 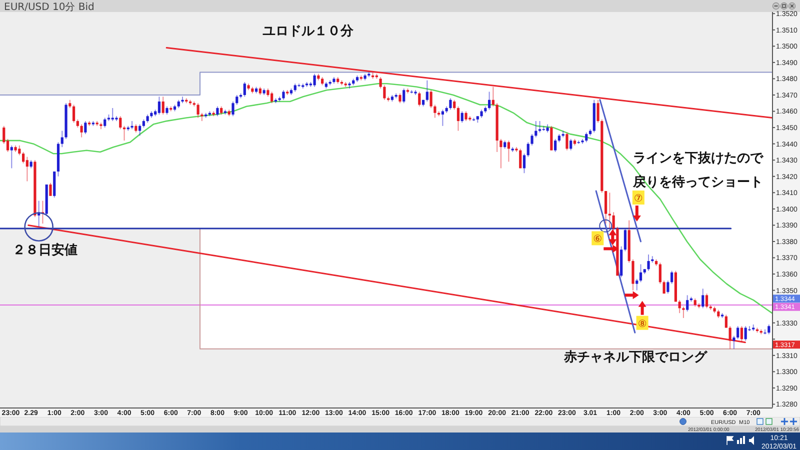 What do you see at coordinates (49, 7) in the screenshot?
I see `chart-subtitle: EUR/USD 10分 Bid` at bounding box center [49, 7].